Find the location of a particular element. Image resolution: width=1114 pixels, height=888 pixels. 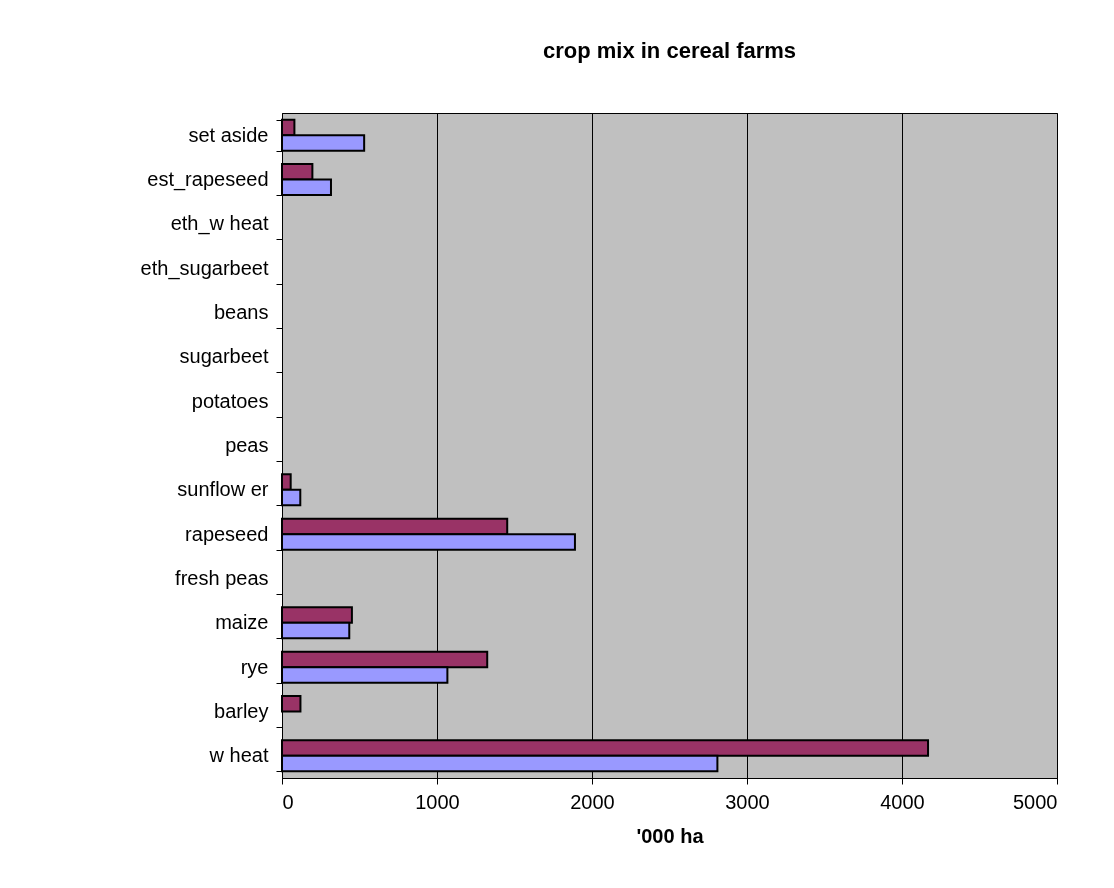

y-tick-label: barley is located at coordinates (241, 711).